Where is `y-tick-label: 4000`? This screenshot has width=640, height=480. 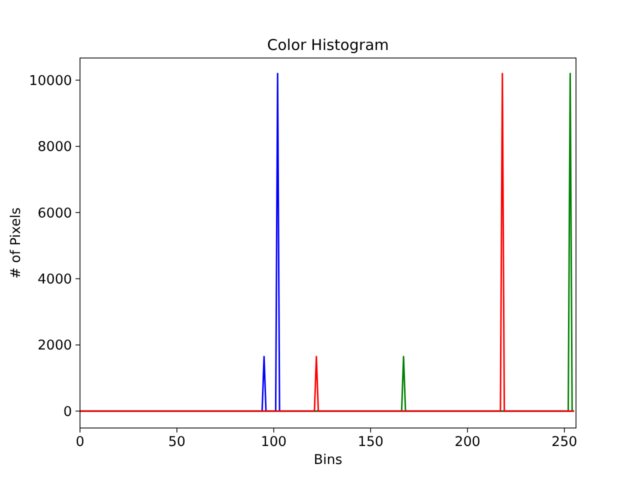 y-tick-label: 4000 is located at coordinates (55, 279).